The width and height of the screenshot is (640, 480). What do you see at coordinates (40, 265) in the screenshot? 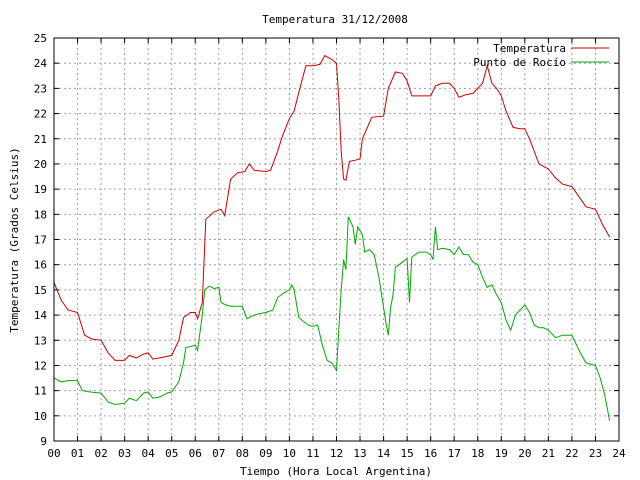
I see `y-tick-label: 16` at bounding box center [40, 265].